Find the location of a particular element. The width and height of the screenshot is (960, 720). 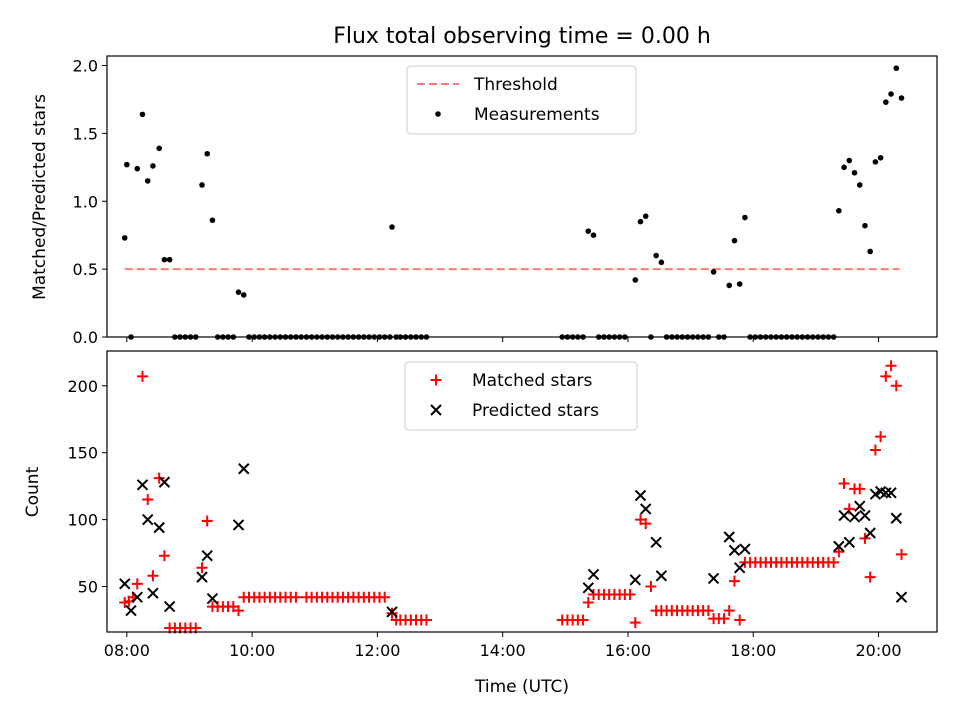

x-tick-label: 18:00 is located at coordinates (753, 650).